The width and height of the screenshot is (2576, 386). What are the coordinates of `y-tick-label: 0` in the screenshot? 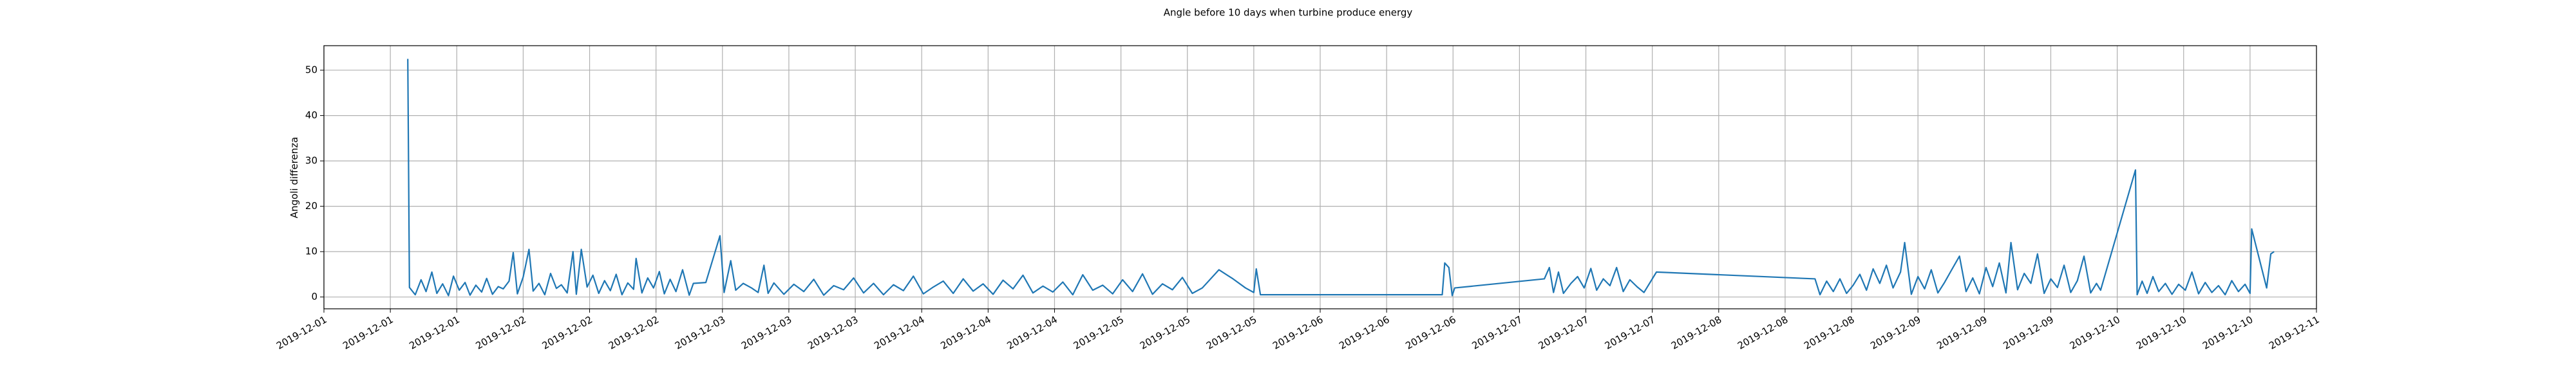 It's located at (314, 296).